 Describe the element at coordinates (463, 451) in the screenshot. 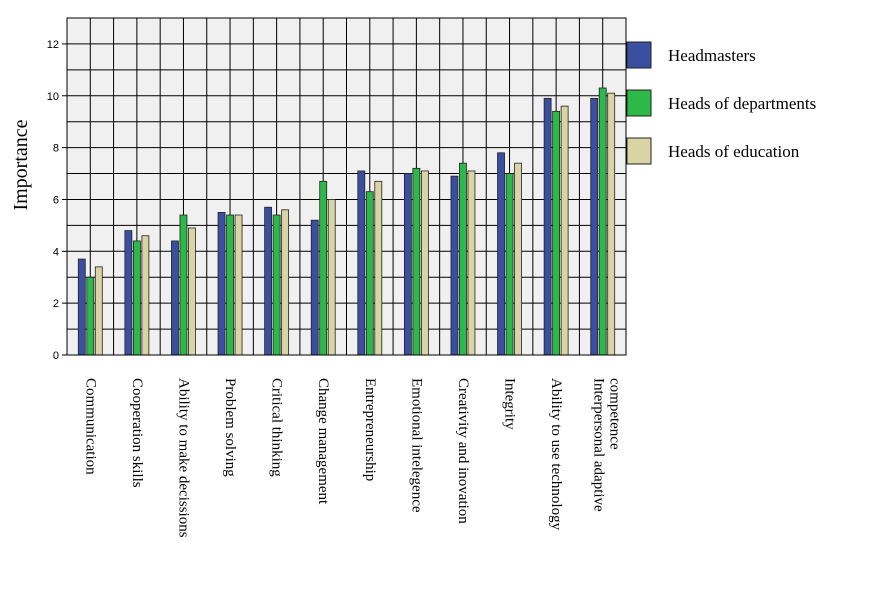

I see `x-category-label: Creativity and inovation` at that location.